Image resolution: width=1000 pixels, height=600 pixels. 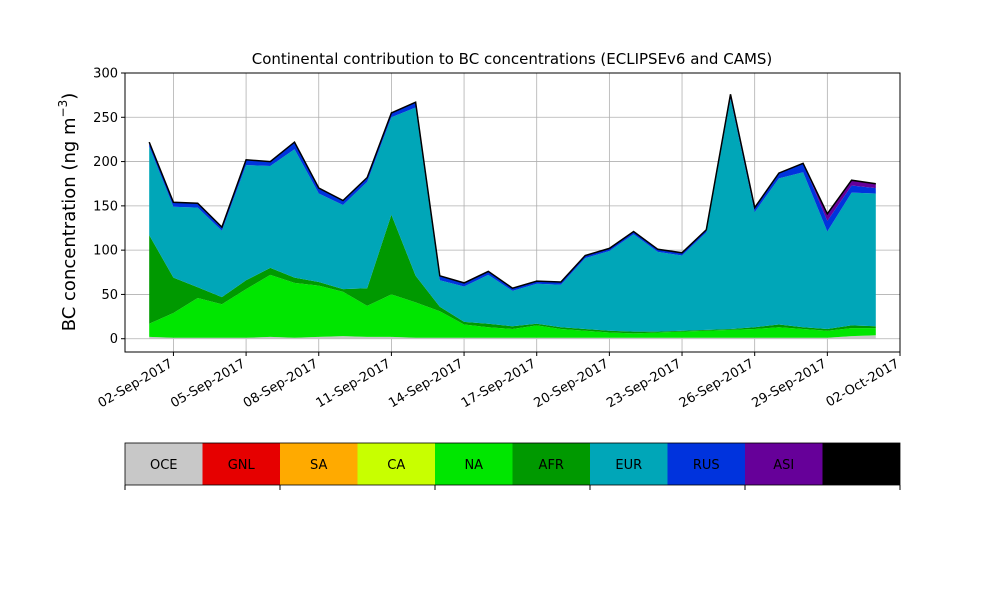 What do you see at coordinates (208, 383) in the screenshot?
I see `x-tick-label: 05-Sep-2017` at bounding box center [208, 383].